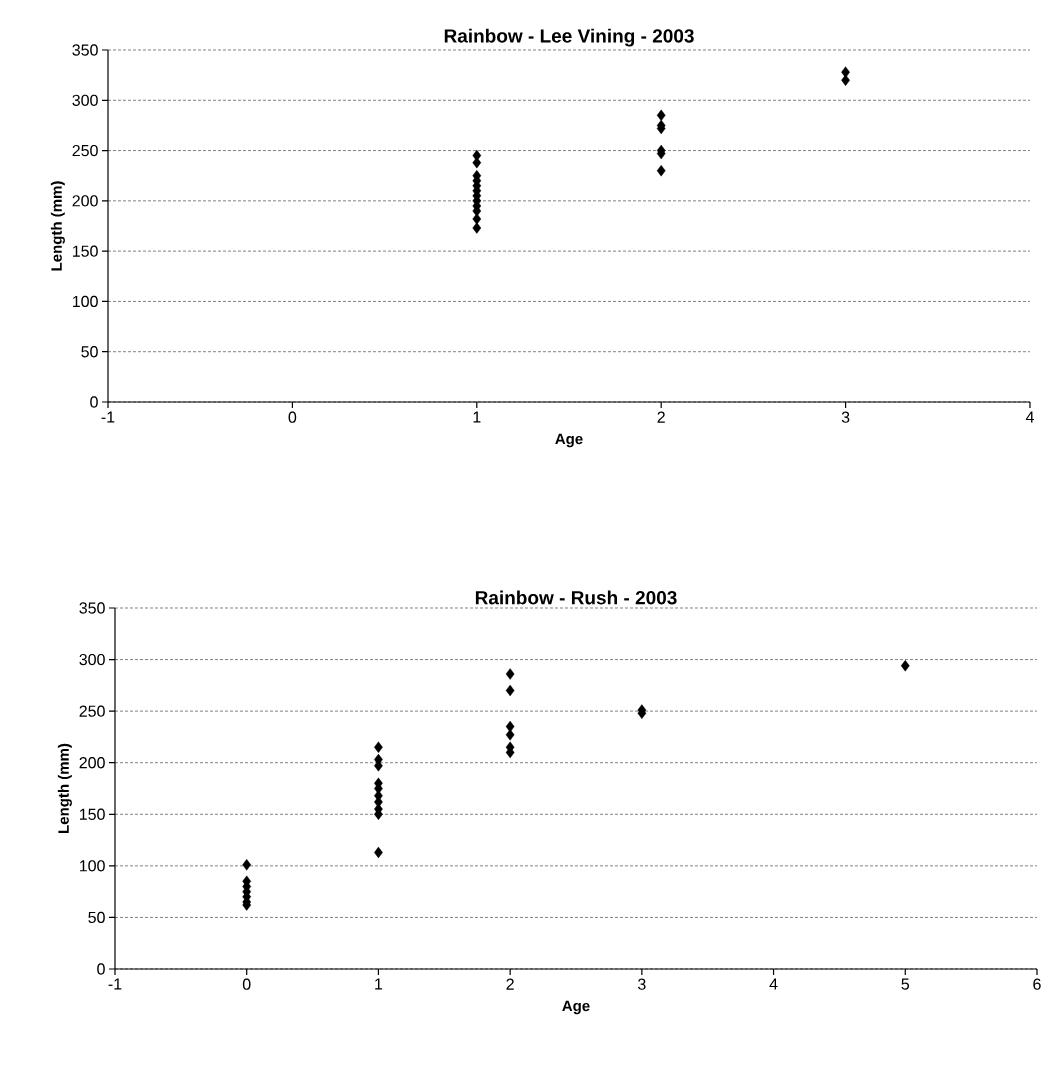 Image resolution: width=1045 pixels, height=1072 pixels. What do you see at coordinates (1037, 984) in the screenshot?
I see `x-tick-label: 6` at bounding box center [1037, 984].